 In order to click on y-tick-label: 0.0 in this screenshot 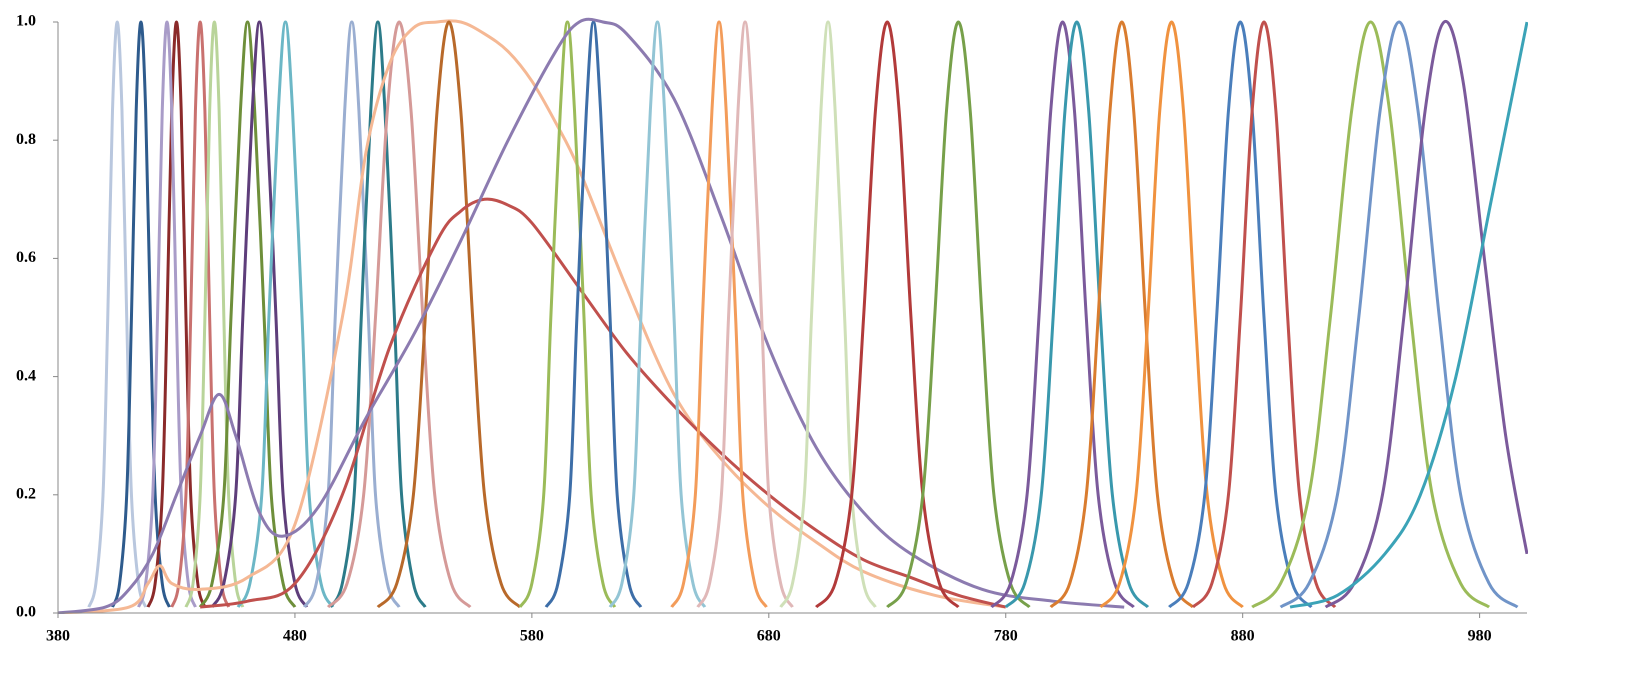, I will do `click(26, 612)`.